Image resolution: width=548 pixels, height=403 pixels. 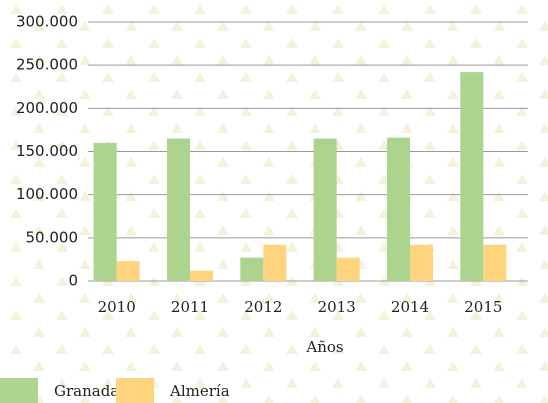 What do you see at coordinates (190, 307) in the screenshot?
I see `x-tick-label: 2011` at bounding box center [190, 307].